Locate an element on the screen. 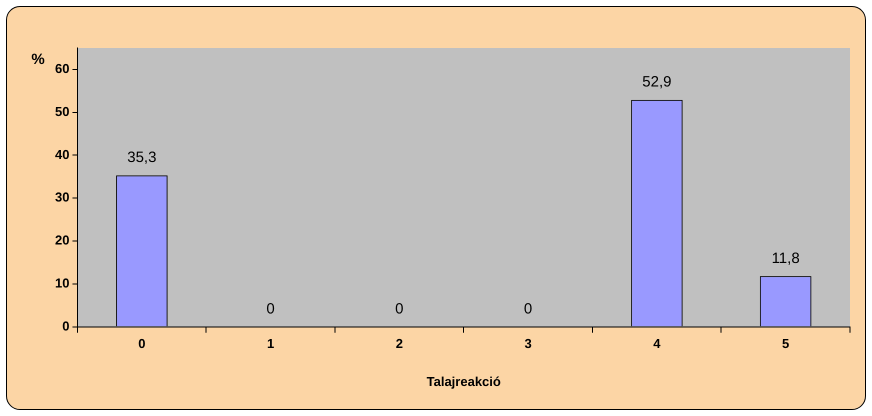 The width and height of the screenshot is (872, 416). data-label: 35,3 is located at coordinates (141, 157).